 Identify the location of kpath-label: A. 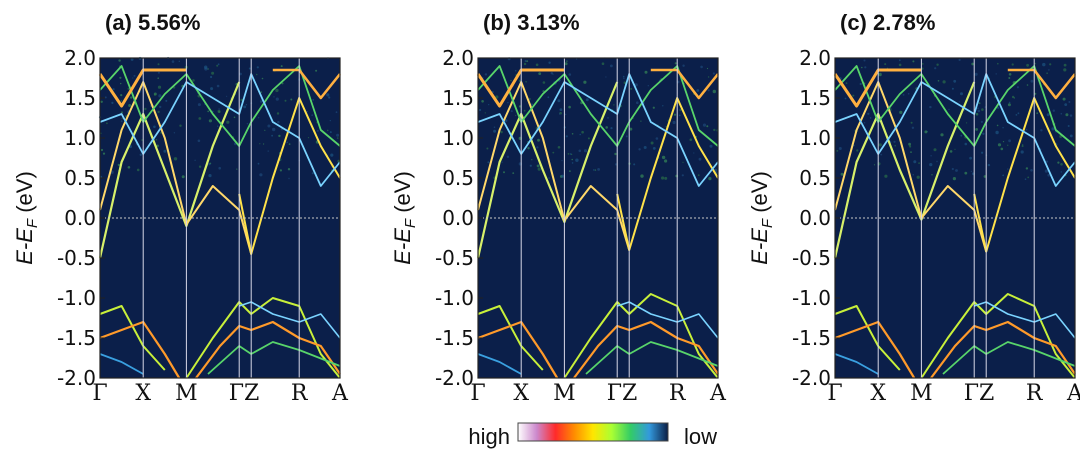
(1073, 393).